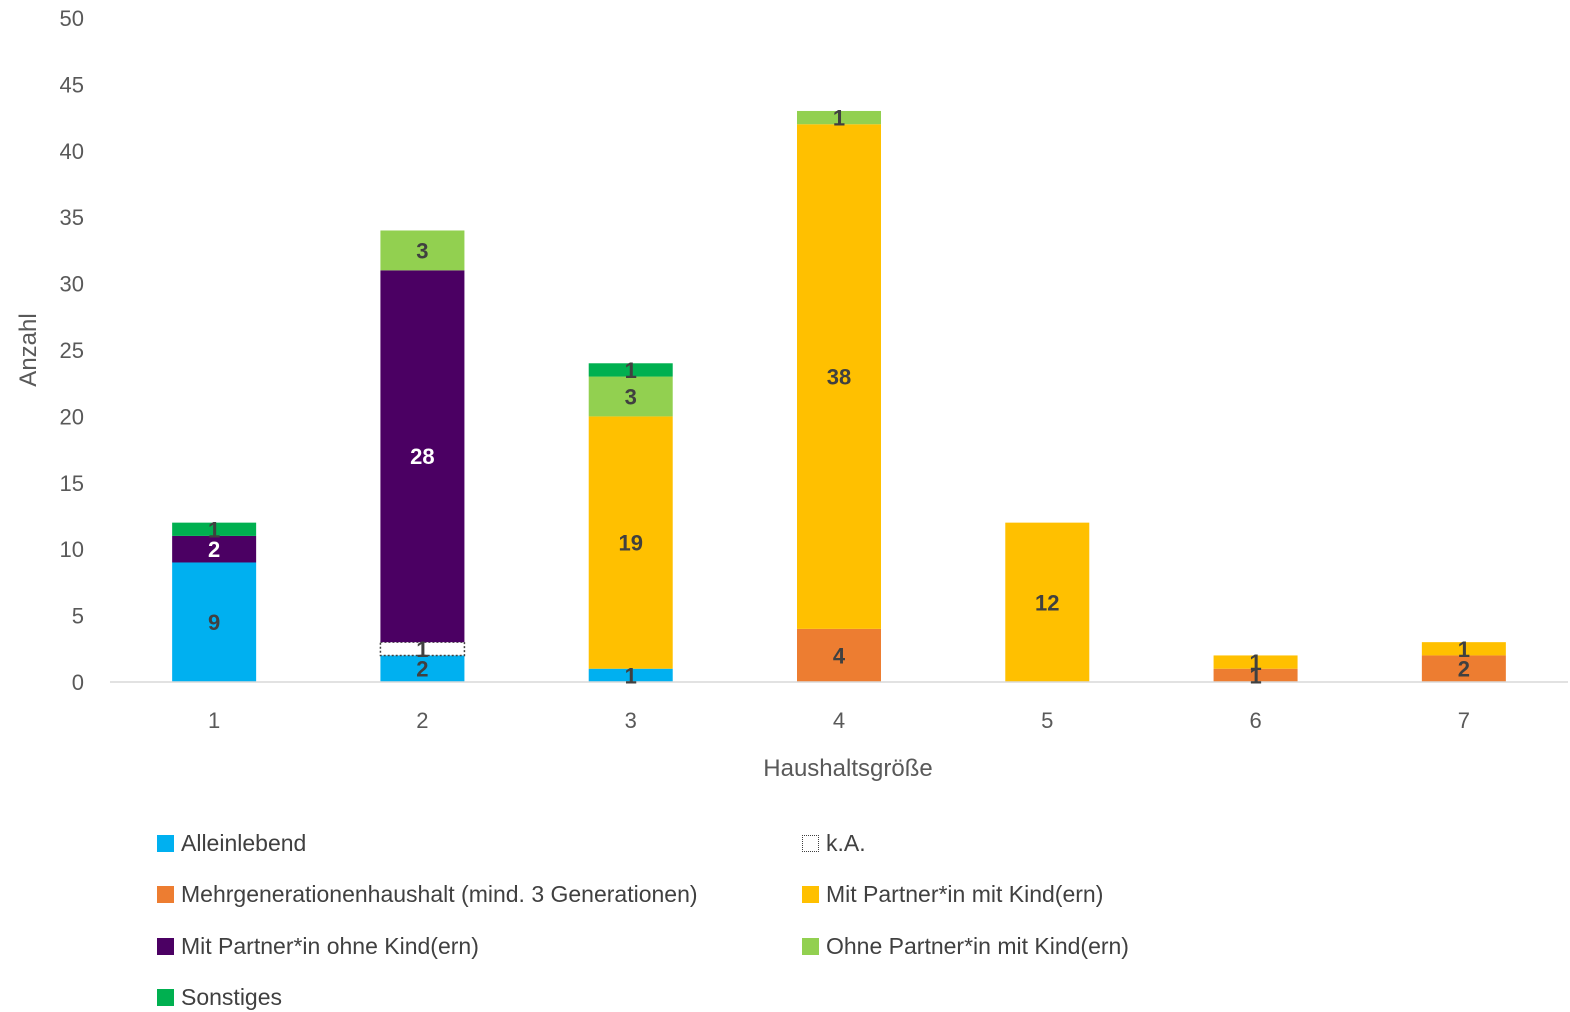 The image size is (1570, 1012). Describe the element at coordinates (1047, 720) in the screenshot. I see `x-tick-label: 5` at that location.